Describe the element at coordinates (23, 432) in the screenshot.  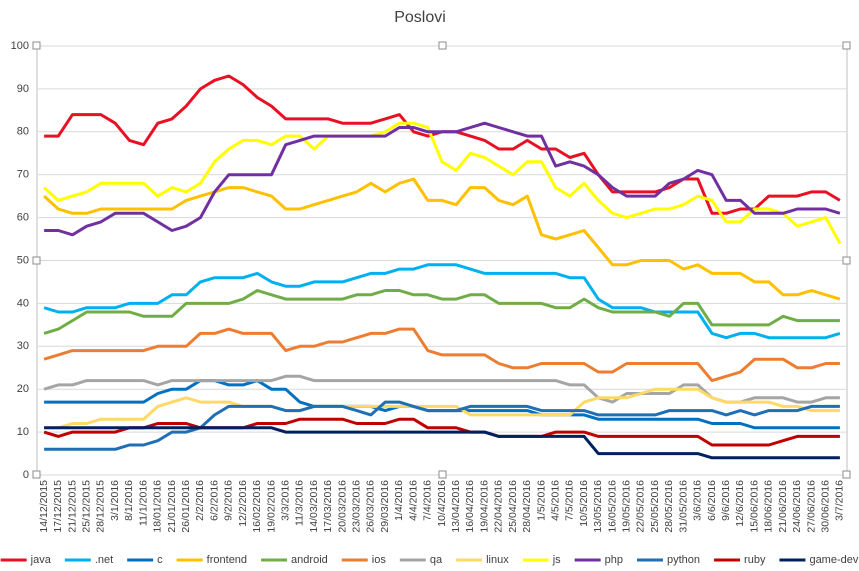
I see `y-tick-label: 10` at that location.